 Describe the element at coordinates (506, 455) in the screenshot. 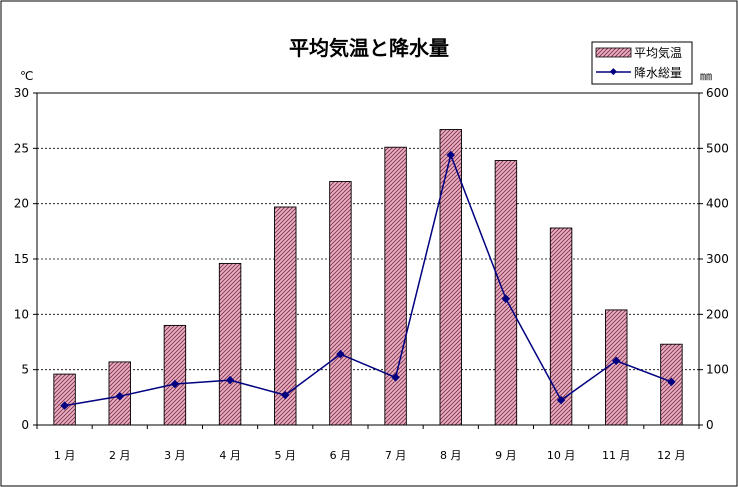

I see `x-tick-label: 9 月` at that location.